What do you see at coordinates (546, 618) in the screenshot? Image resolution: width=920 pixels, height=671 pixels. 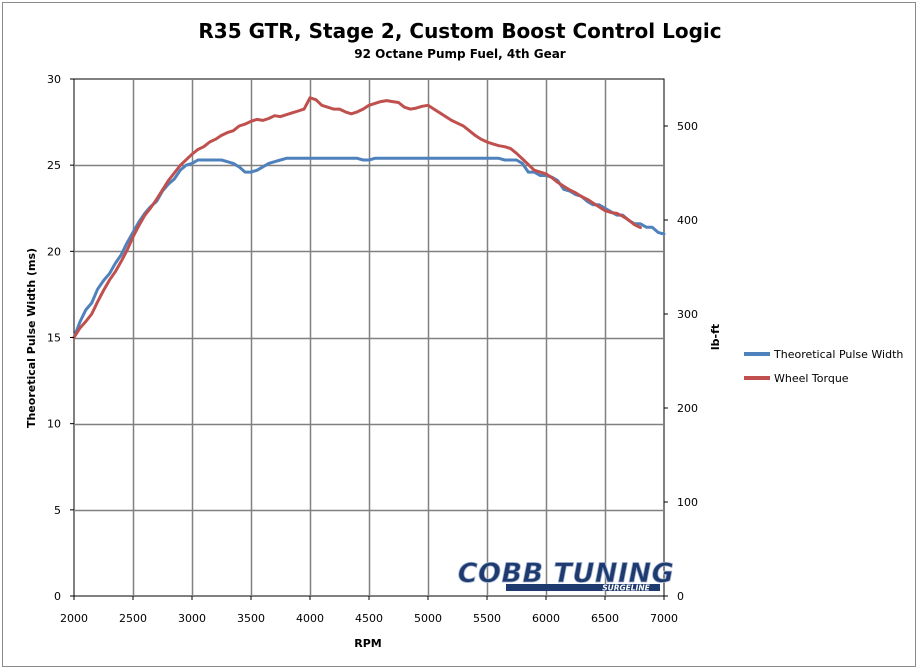 I see `x-tick-label: 6000` at bounding box center [546, 618].